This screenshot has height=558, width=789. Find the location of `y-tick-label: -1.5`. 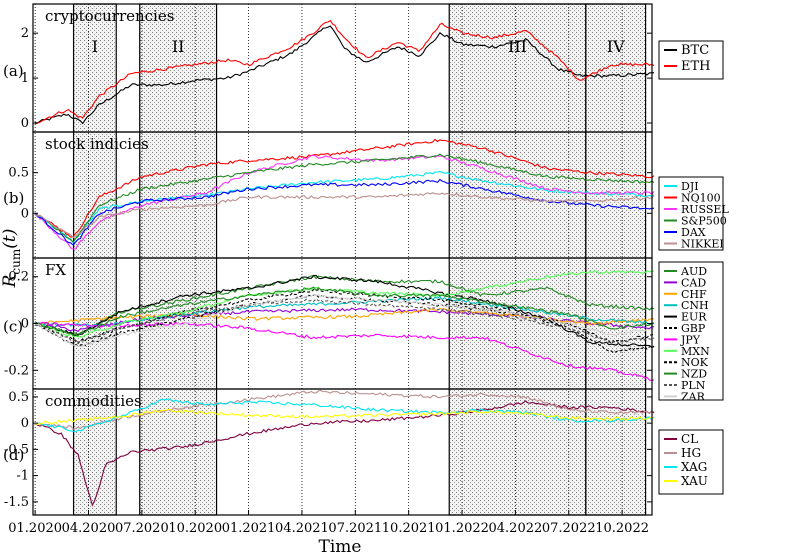

y-tick-label: -1.5 is located at coordinates (16, 502).